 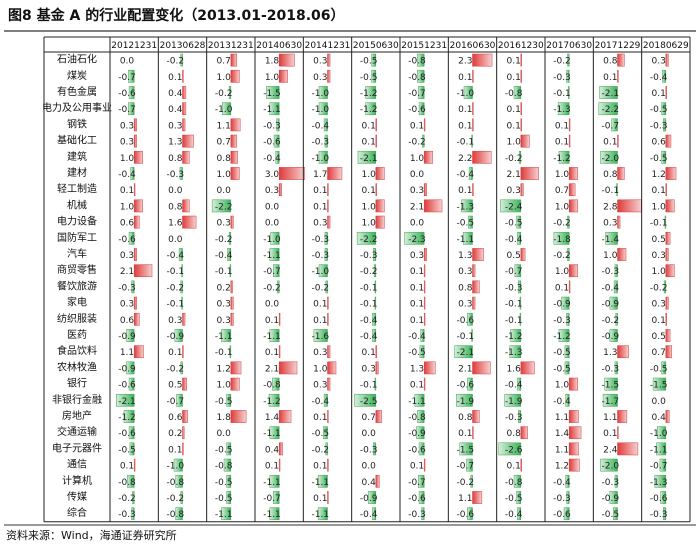 What do you see at coordinates (91, 535) in the screenshot?
I see `source: 资料来源：Wind，海通证券研究所` at bounding box center [91, 535].